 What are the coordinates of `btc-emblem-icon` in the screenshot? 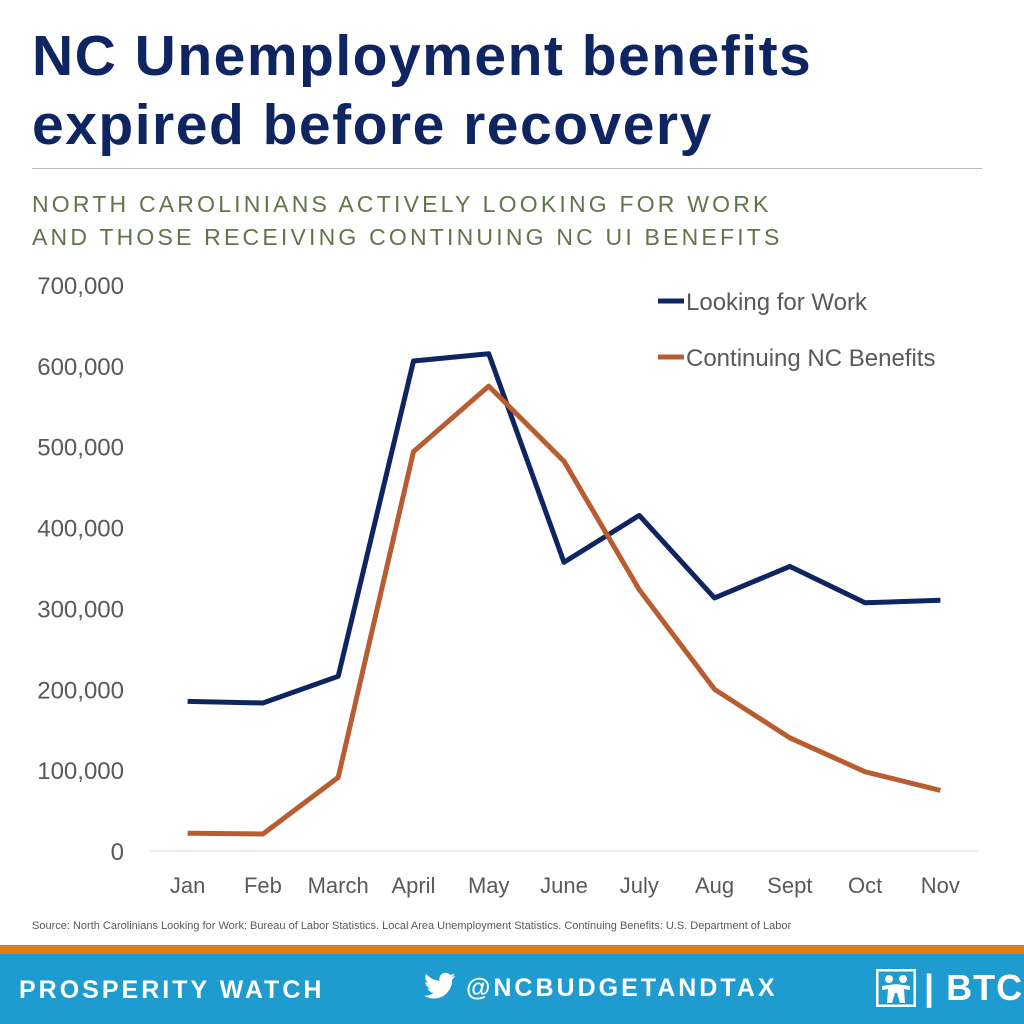 It's located at (896, 988).